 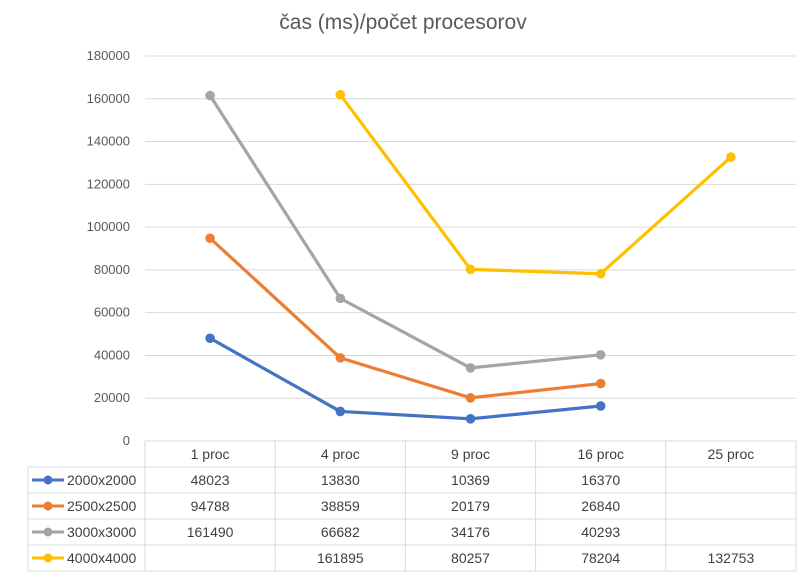 I want to click on x-category-label: 25 proc, so click(x=731, y=454).